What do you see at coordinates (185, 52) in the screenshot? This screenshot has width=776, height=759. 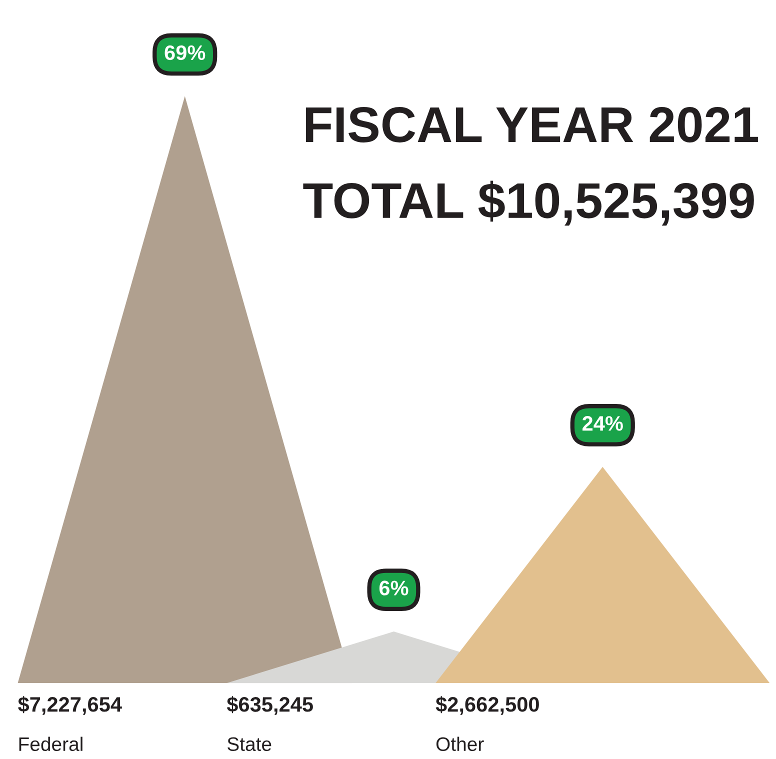 I see `text: 69%` at bounding box center [185, 52].